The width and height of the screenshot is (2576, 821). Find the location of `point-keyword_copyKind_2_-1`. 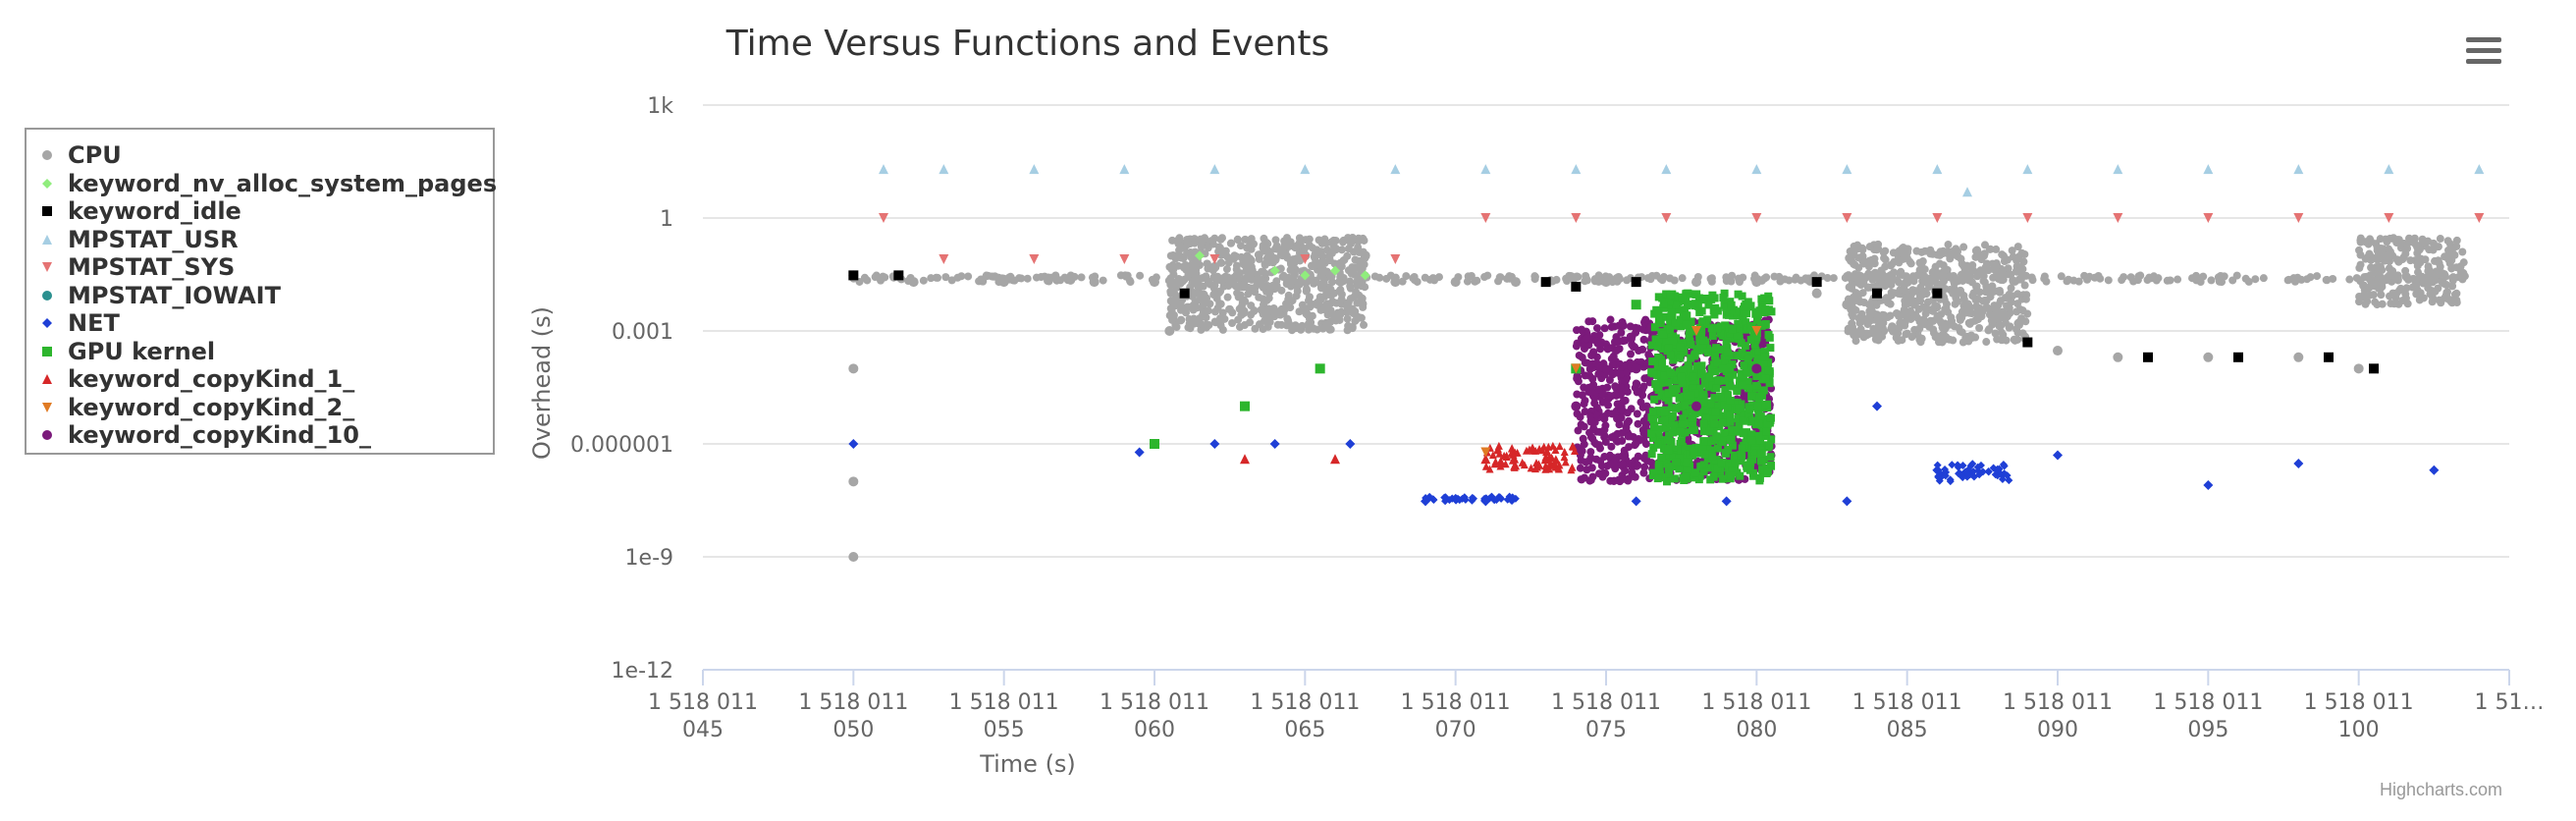

point-keyword_copyKind_2_-1 is located at coordinates (1576, 368).